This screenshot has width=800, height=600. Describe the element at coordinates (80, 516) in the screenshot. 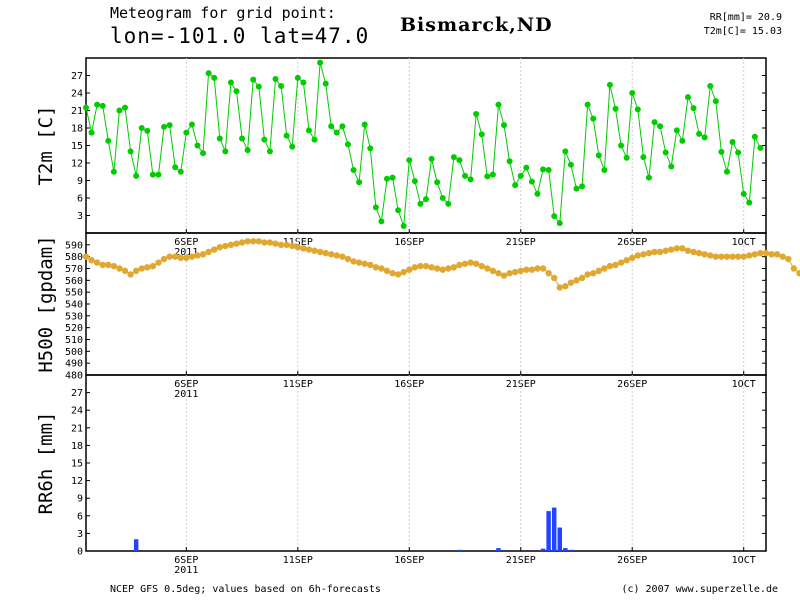

I see `y-tick-label: 6` at that location.